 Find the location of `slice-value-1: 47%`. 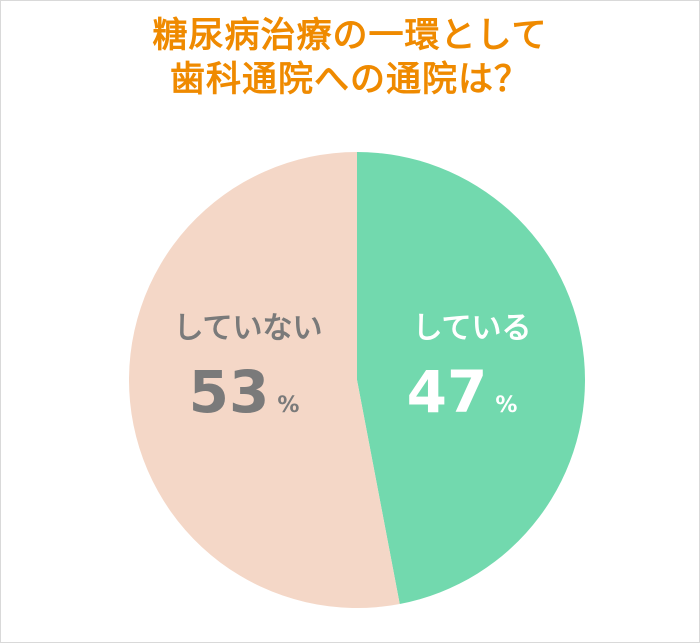

slice-value-1: 47% is located at coordinates (462, 392).